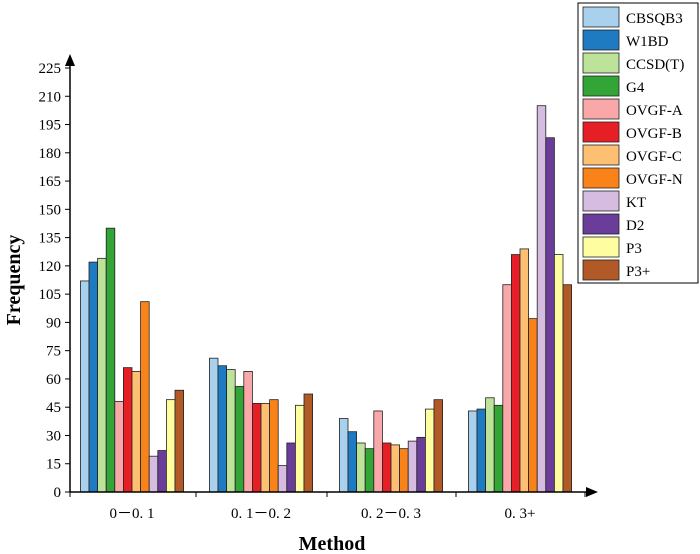 The width and height of the screenshot is (700, 554). What do you see at coordinates (638, 272) in the screenshot?
I see `legend-label: P3+` at bounding box center [638, 272].